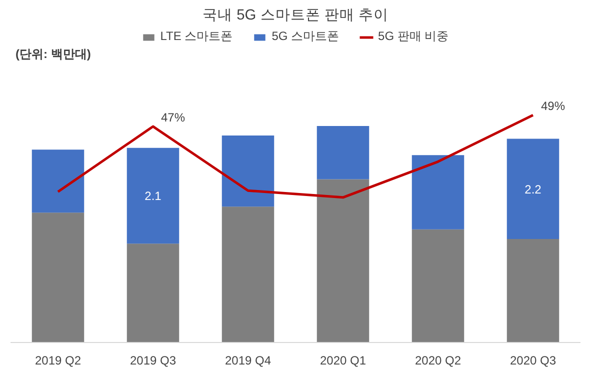 The height and width of the screenshot is (378, 600). I want to click on data-label: 2.1, so click(153, 196).